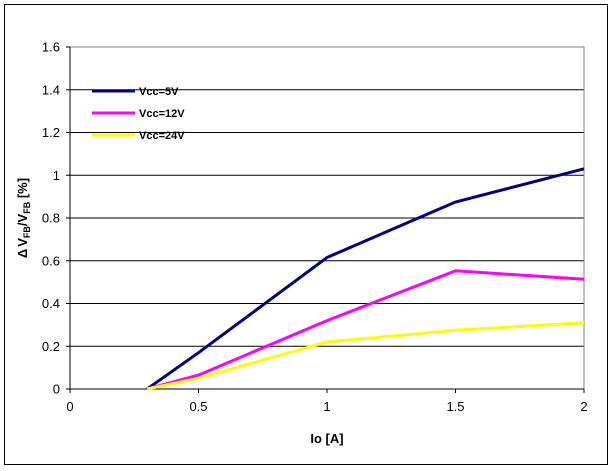  What do you see at coordinates (22, 242) in the screenshot?
I see `ylabel-v1: V` at bounding box center [22, 242].